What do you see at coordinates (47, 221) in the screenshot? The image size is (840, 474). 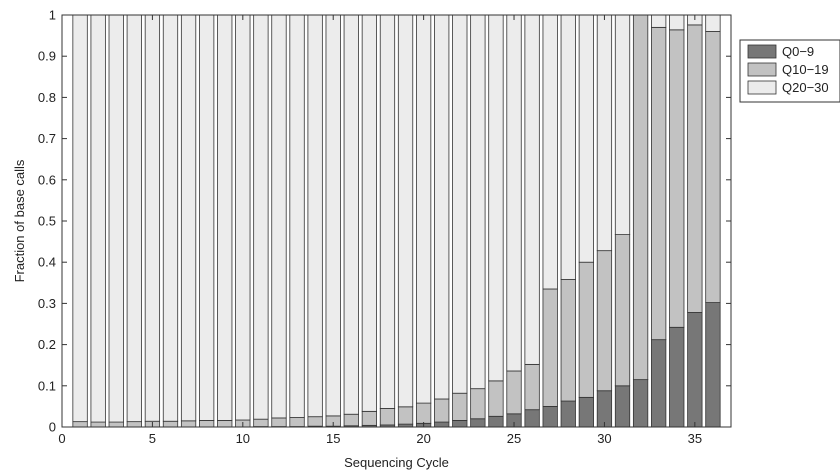 I see `y-tick-label: 0.5` at bounding box center [47, 221].